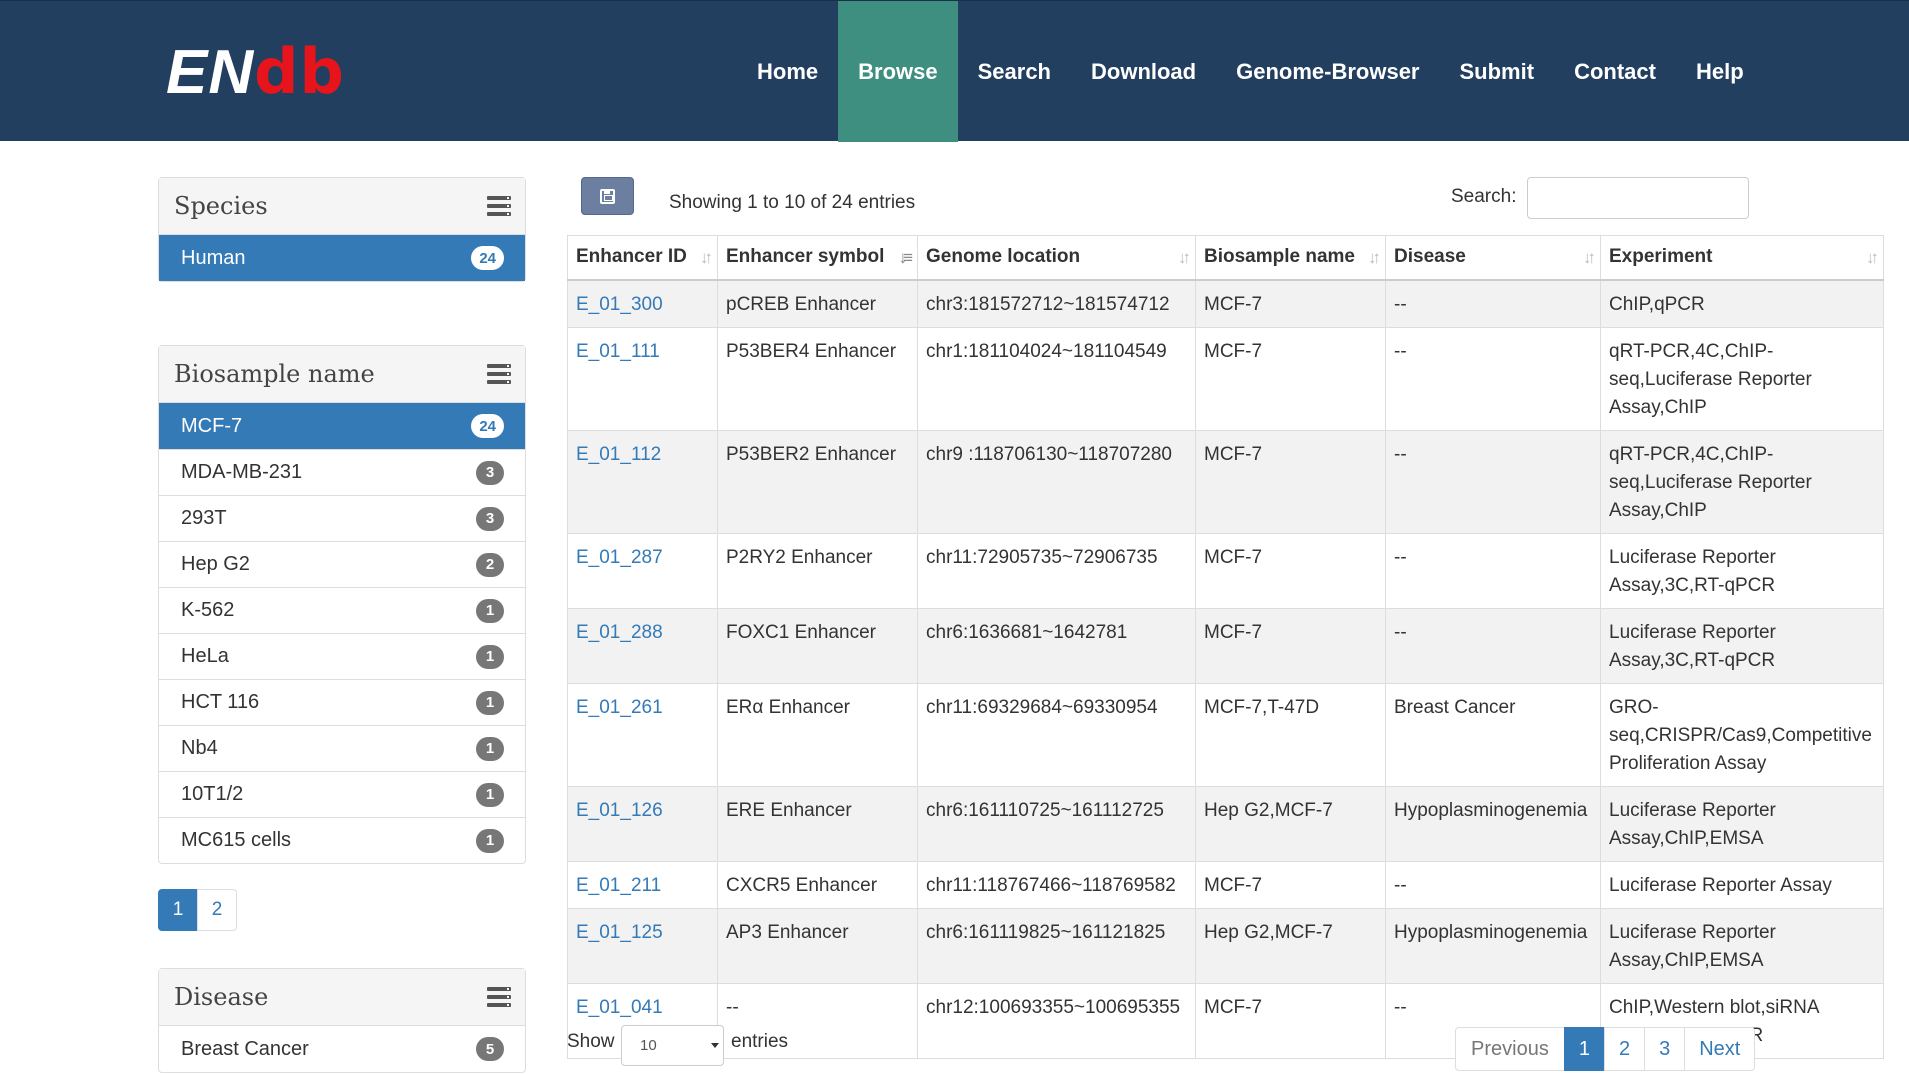  What do you see at coordinates (1268, 932) in the screenshot?
I see `cell-text: Hep G2,MCF-7` at bounding box center [1268, 932].